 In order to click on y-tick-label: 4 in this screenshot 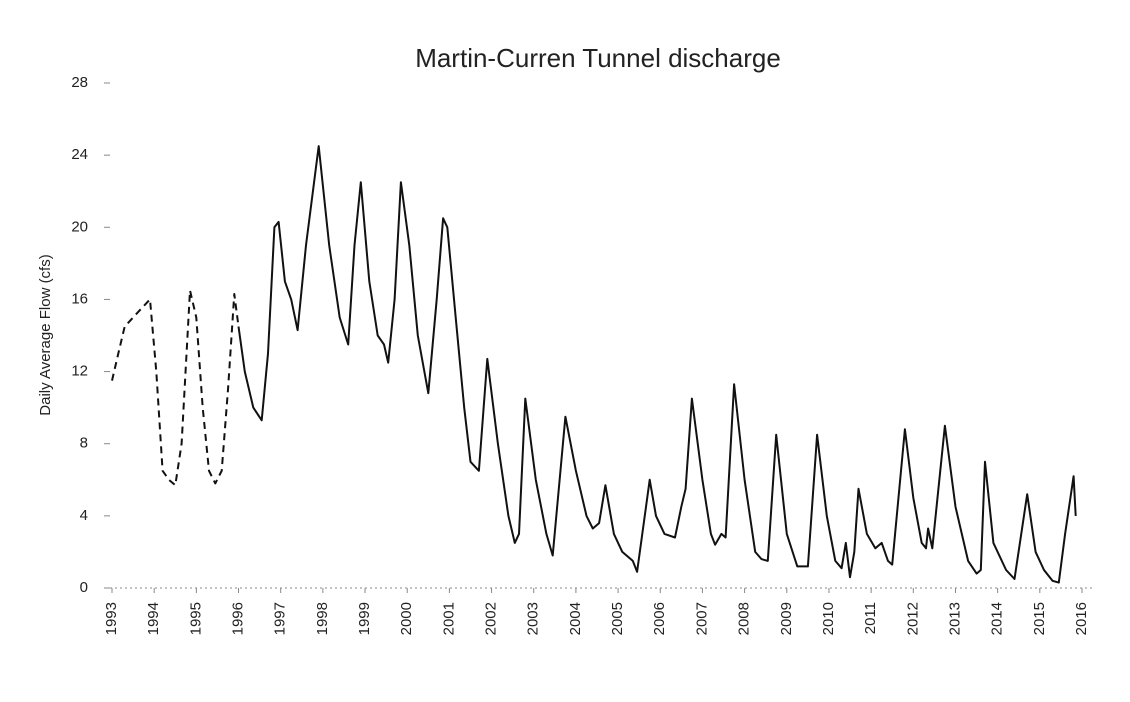, I will do `click(84, 515)`.